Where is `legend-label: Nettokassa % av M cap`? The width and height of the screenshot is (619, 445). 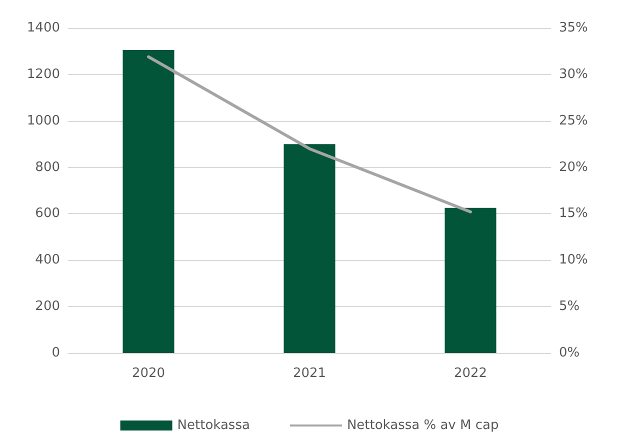 legend-label: Nettokassa % av M cap is located at coordinates (422, 425).